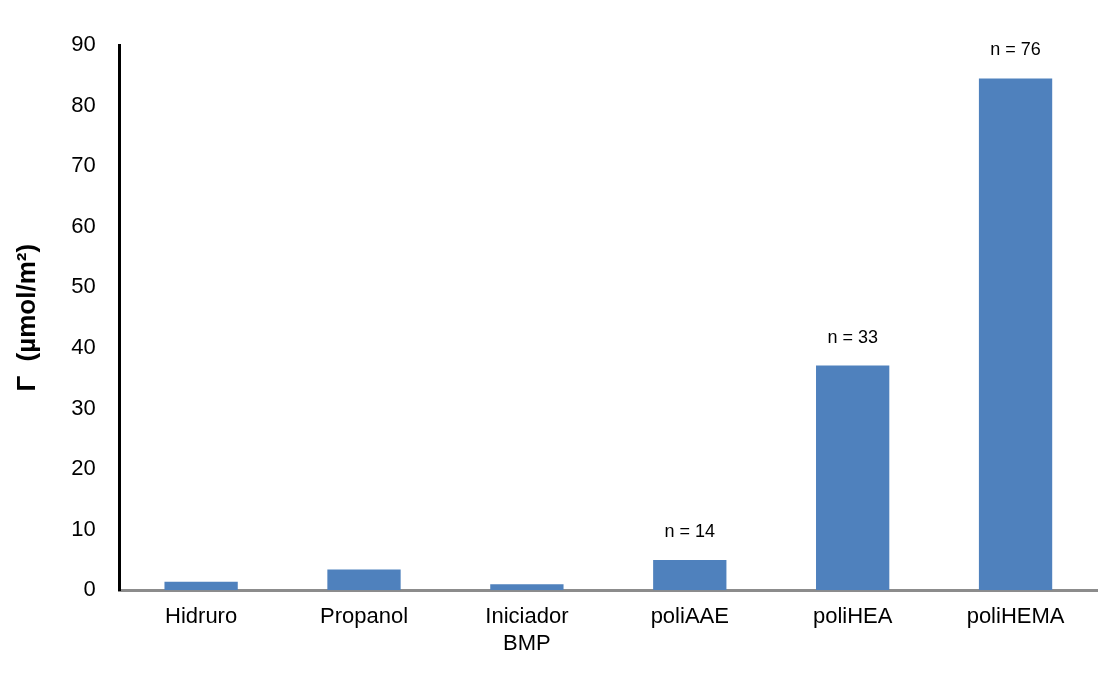  Describe the element at coordinates (83, 165) in the screenshot. I see `y-tick-label: 70` at that location.